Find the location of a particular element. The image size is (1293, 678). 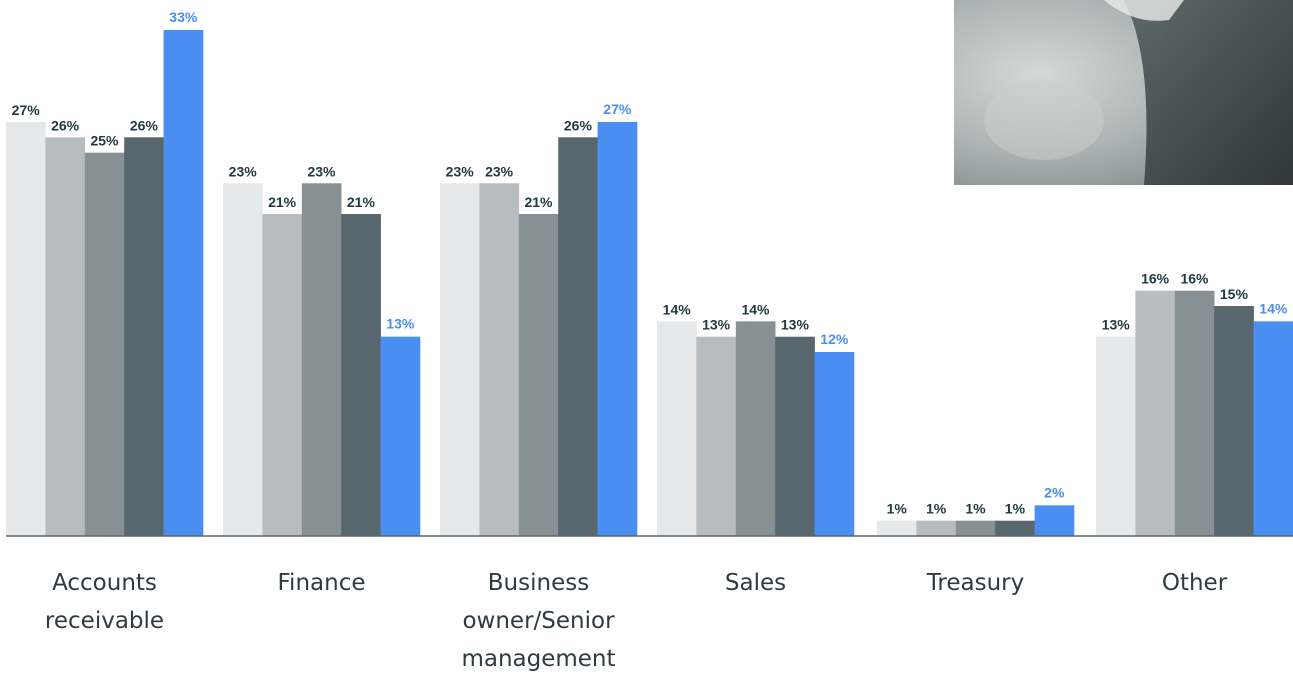

value-label-0-4: 33% is located at coordinates (183, 17).